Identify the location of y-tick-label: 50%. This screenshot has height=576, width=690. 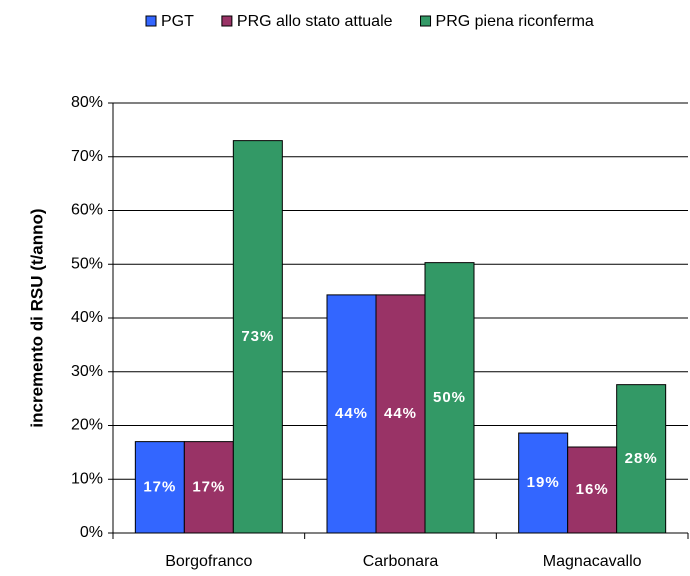
(87, 263).